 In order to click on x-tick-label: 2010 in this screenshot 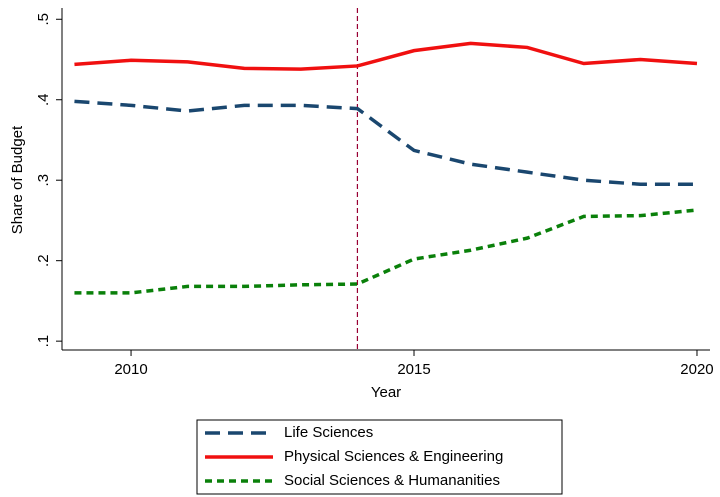, I will do `click(130, 369)`.